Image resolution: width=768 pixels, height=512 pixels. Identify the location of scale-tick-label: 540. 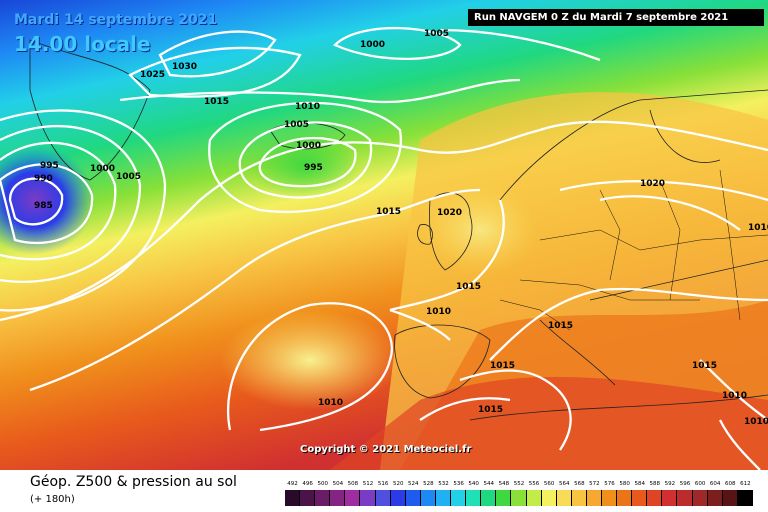
(473, 484).